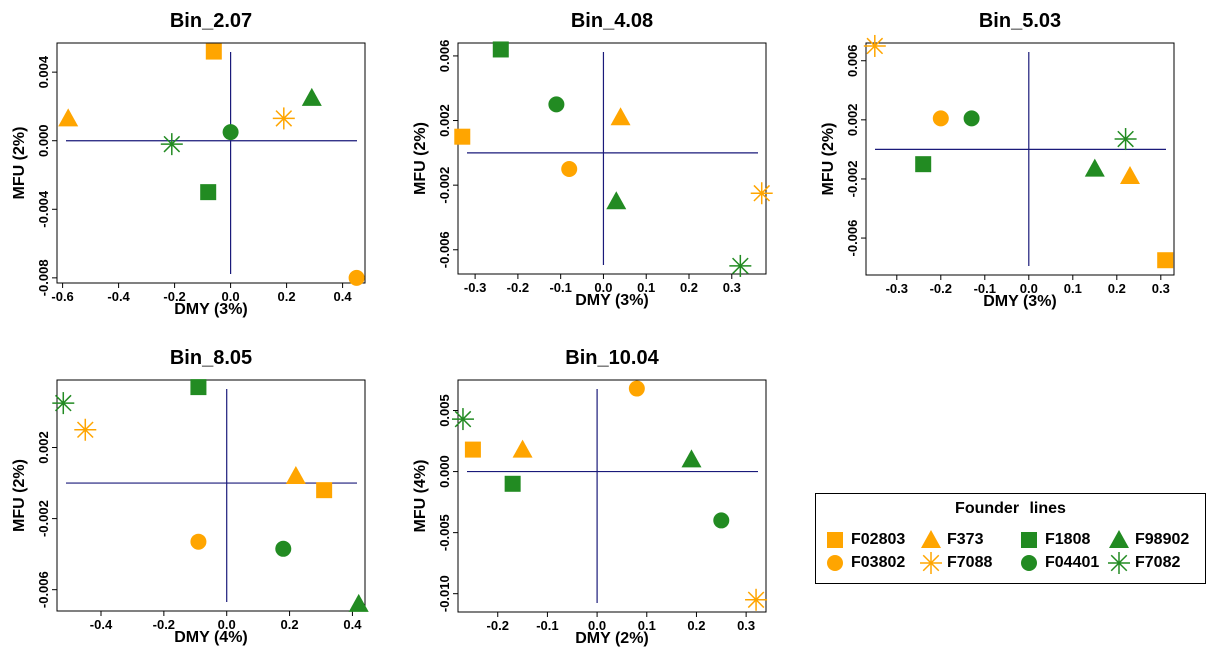  Describe the element at coordinates (444, 56) in the screenshot. I see `y-tick-label: 0.006` at that location.